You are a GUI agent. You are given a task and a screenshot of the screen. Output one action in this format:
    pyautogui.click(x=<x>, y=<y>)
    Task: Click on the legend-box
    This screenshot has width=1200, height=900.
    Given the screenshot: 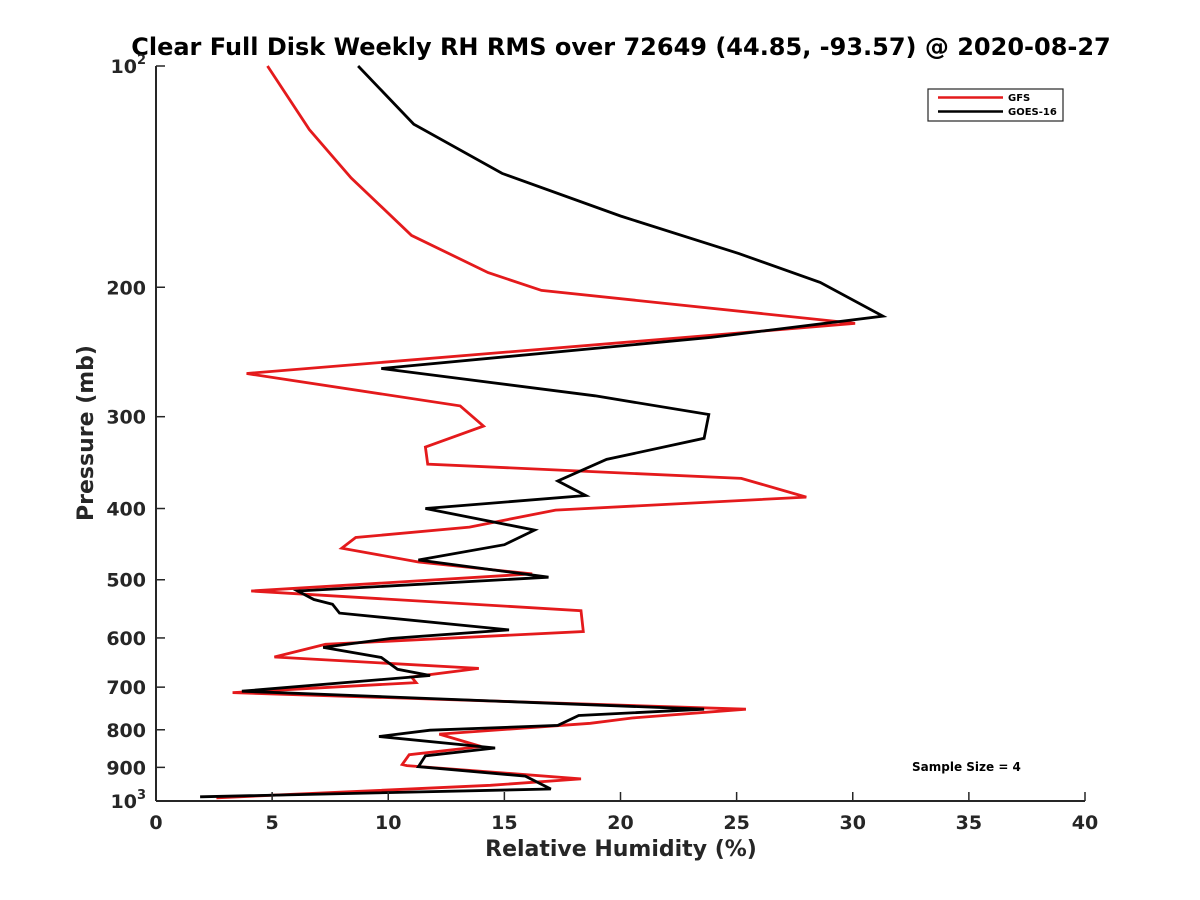 What is the action you would take?
    pyautogui.click(x=995, y=105)
    